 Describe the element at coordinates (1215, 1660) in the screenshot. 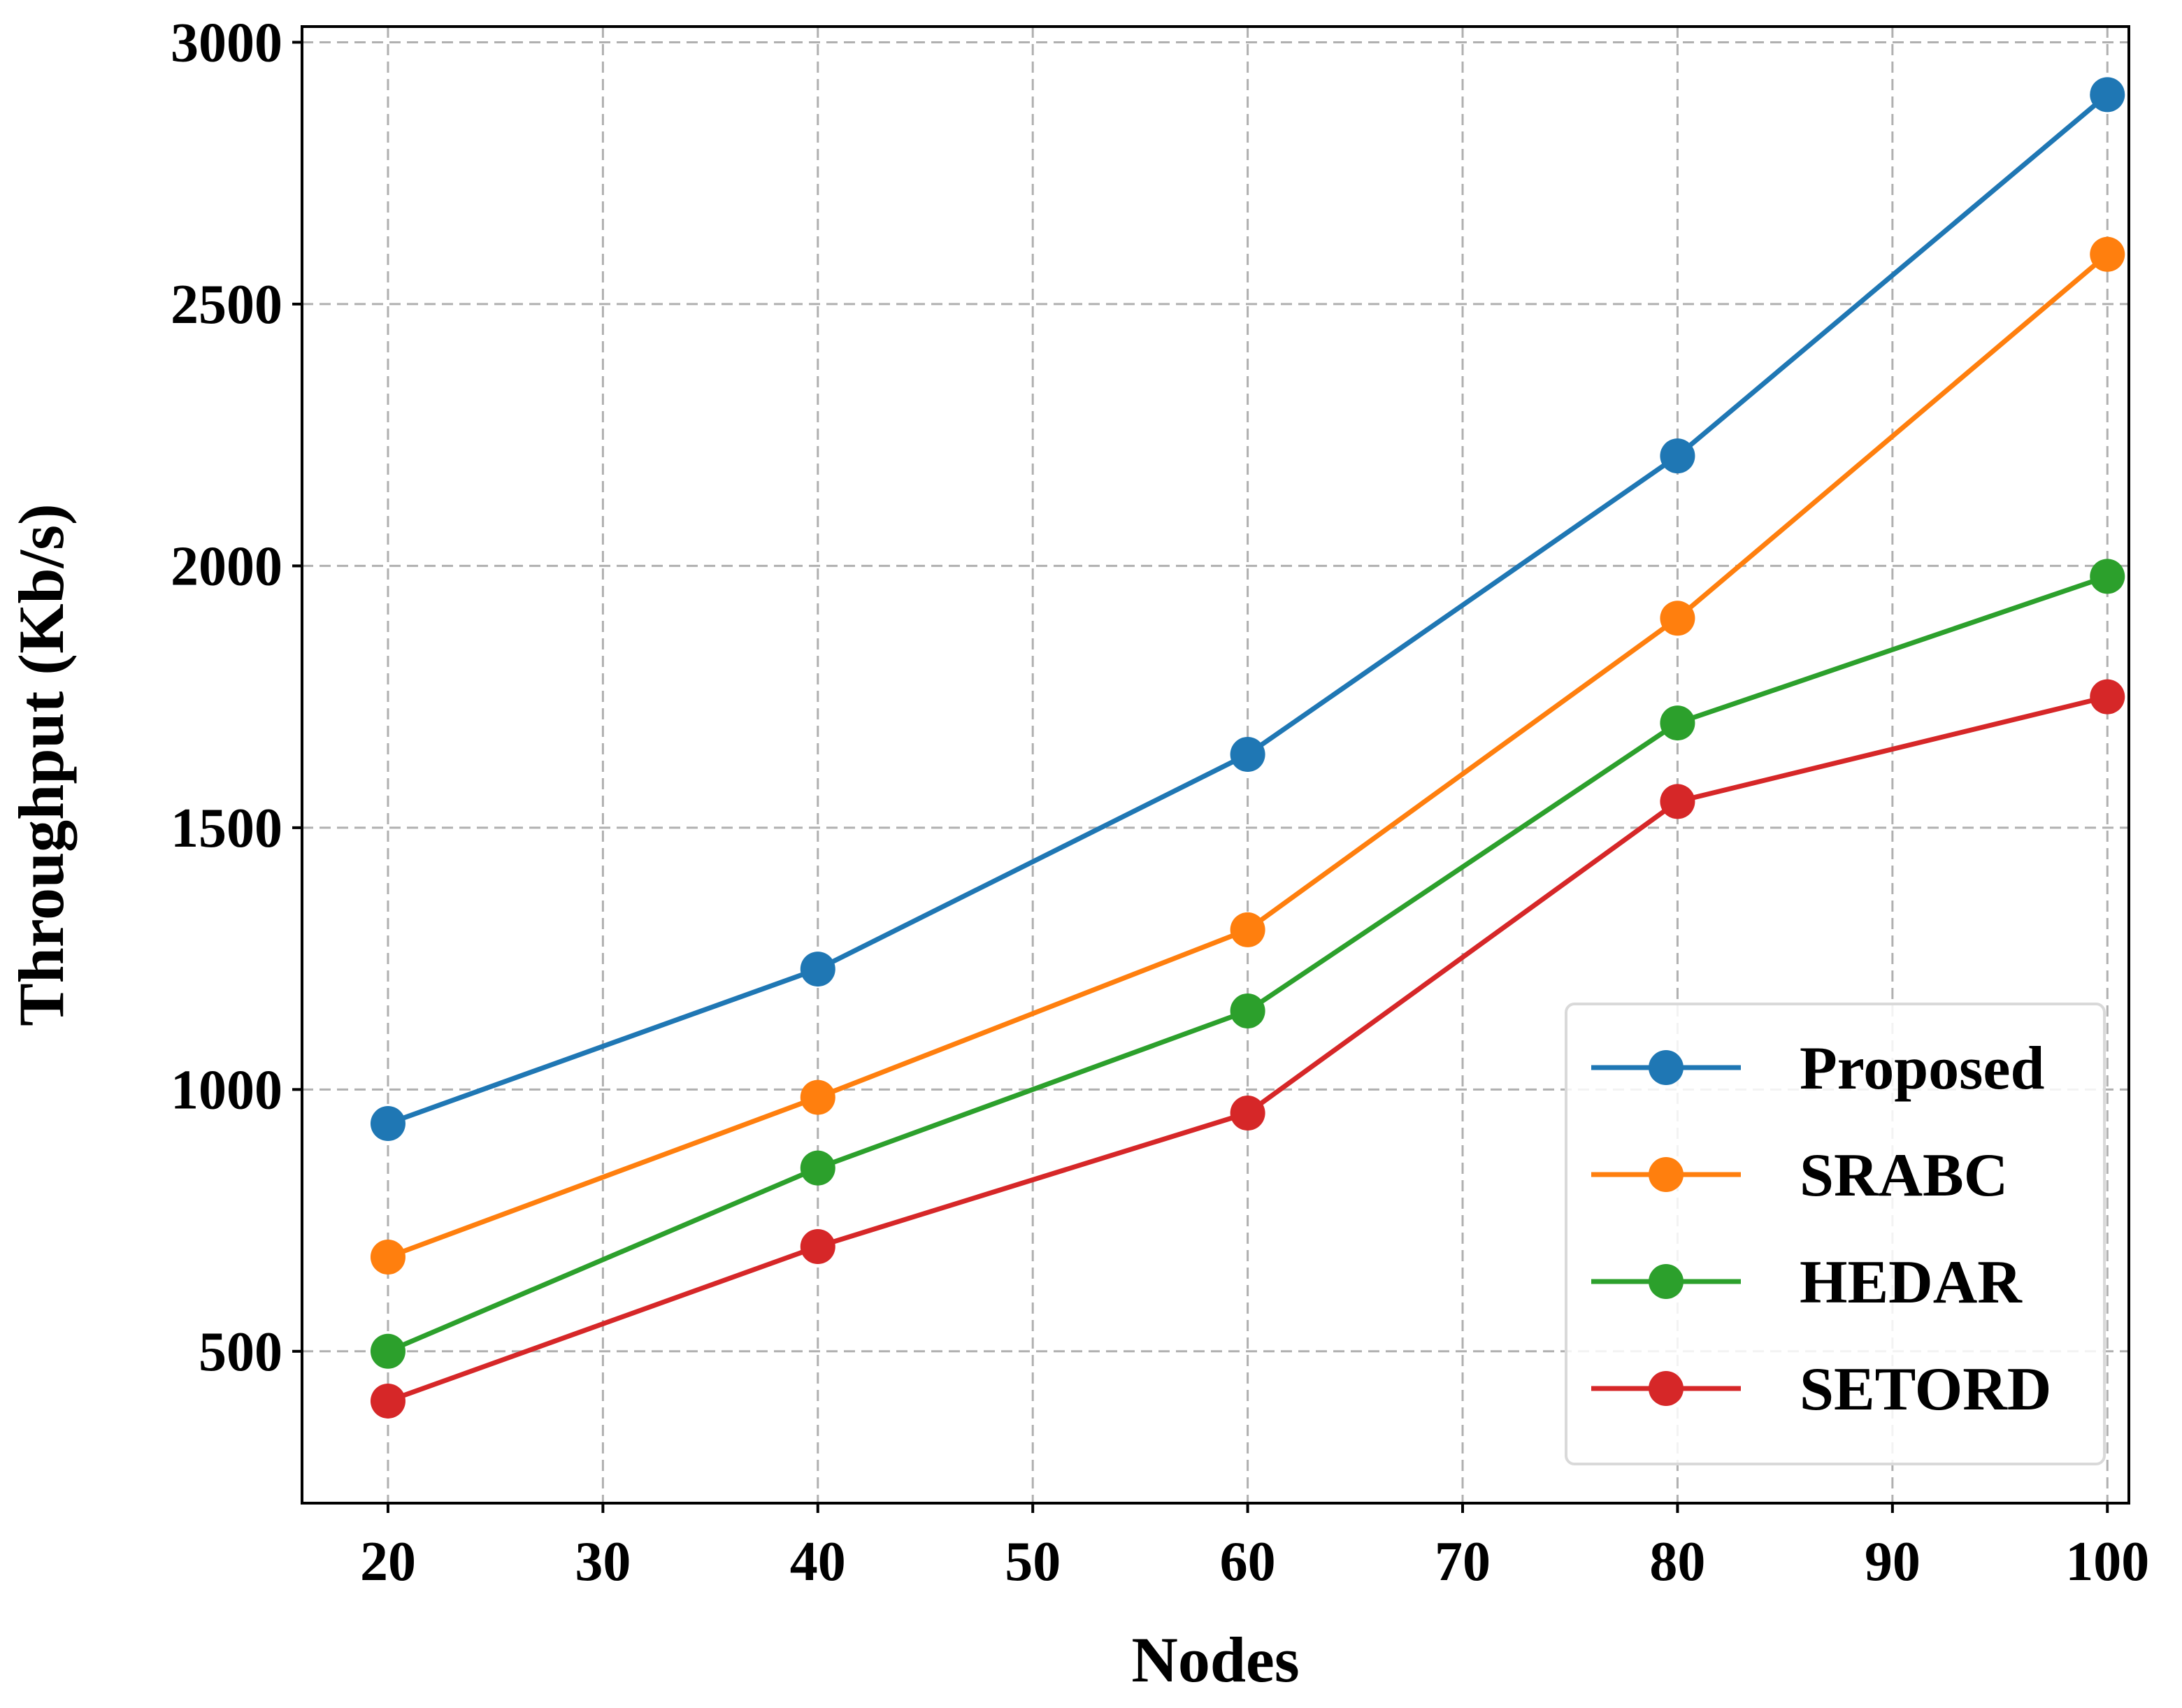

I see `x-axis-title: Nodes` at that location.